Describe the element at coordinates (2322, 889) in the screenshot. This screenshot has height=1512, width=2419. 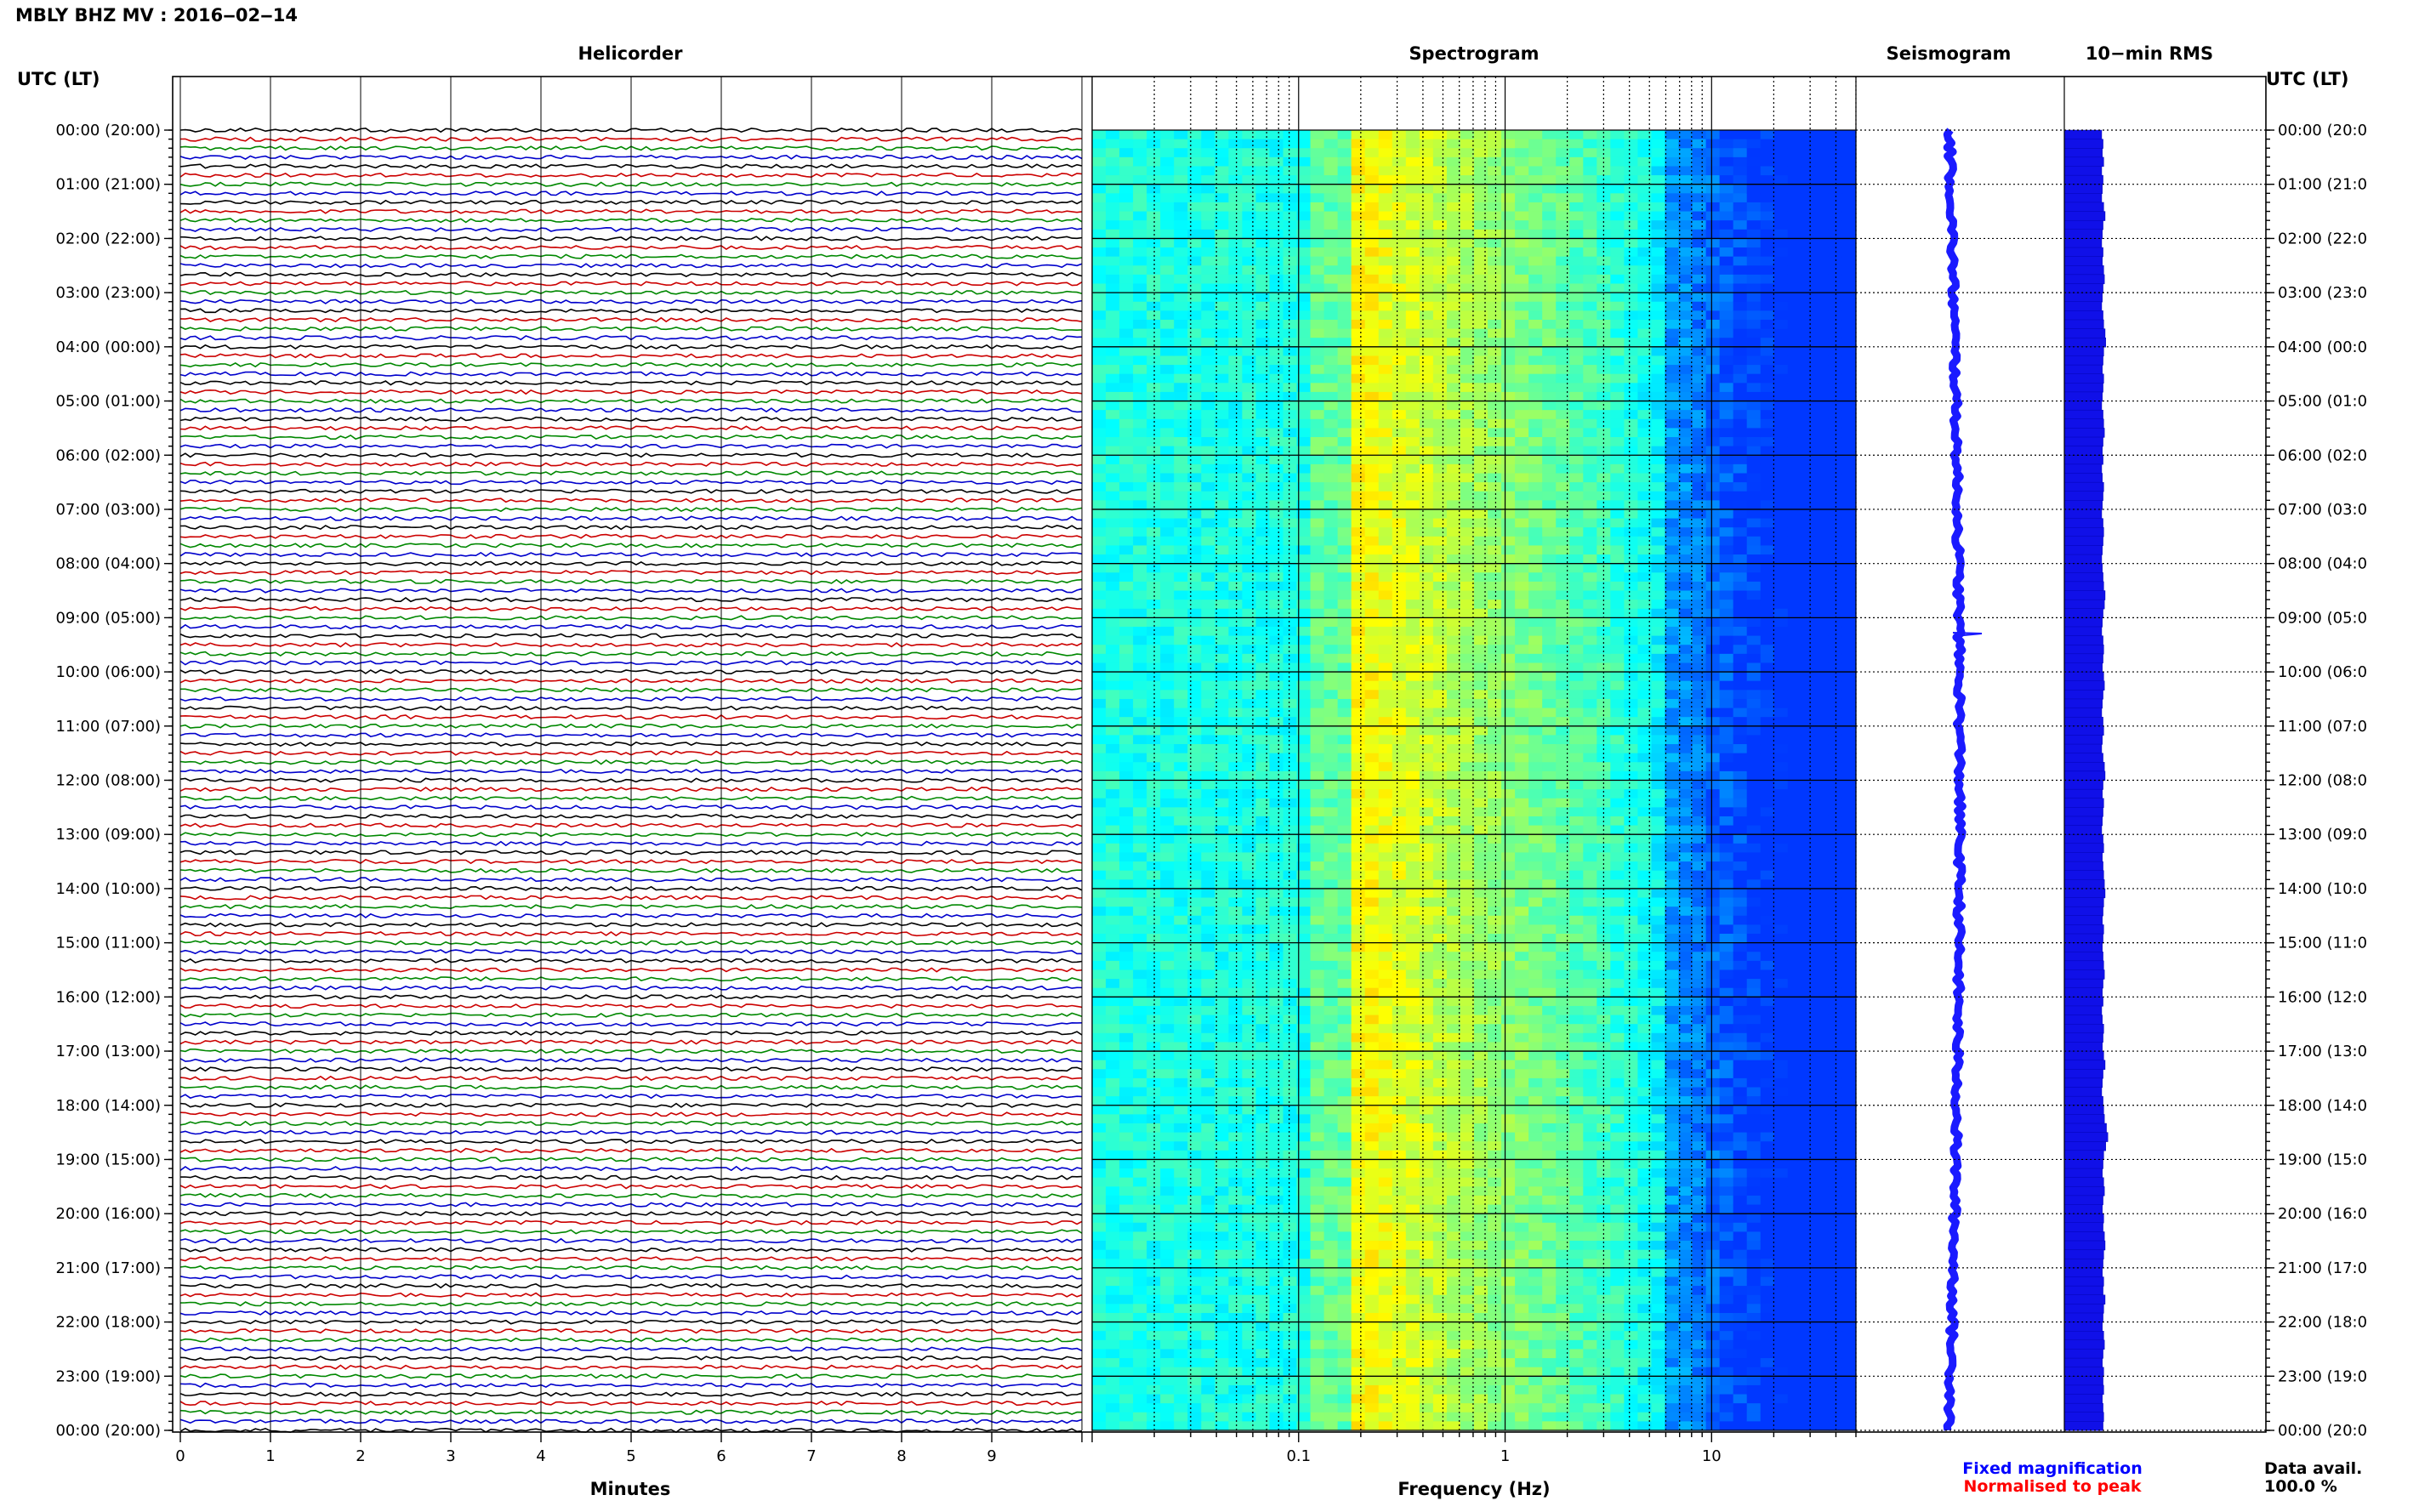
I see `time-tick-label-right: 14:00 (10:0` at that location.